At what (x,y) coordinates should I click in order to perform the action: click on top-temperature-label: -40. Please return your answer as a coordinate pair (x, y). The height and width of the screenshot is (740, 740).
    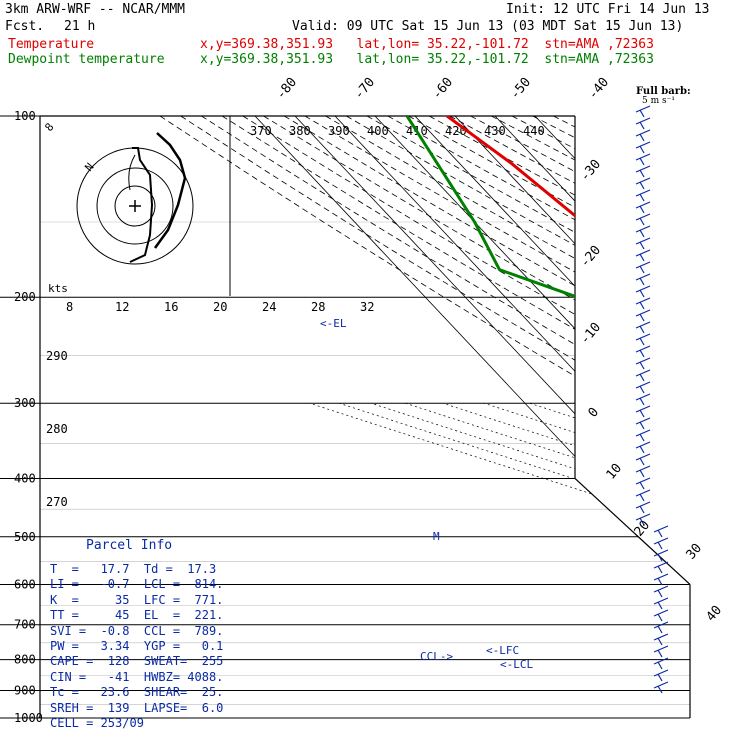
    Looking at the image, I should click on (599, 89).